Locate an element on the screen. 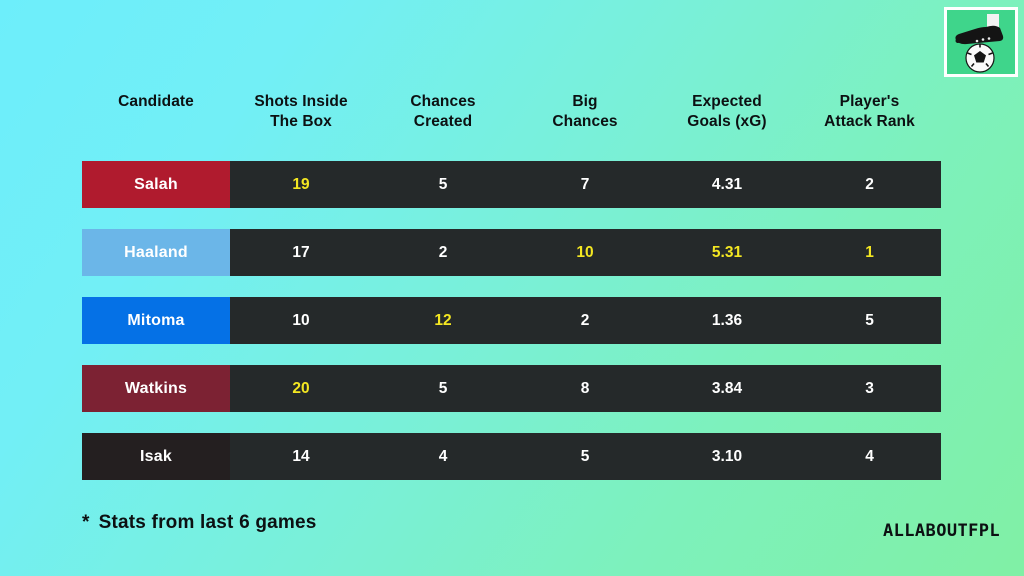  row-stats: 20 5 8 3.84 3 is located at coordinates (585, 388).